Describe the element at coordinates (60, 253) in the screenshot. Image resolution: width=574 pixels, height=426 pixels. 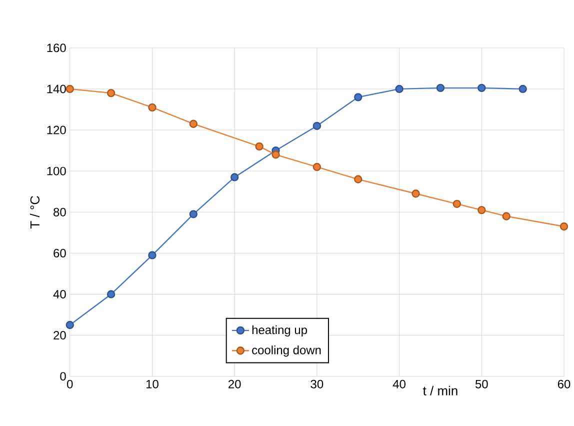
I see `y-tick-label: 60` at that location.